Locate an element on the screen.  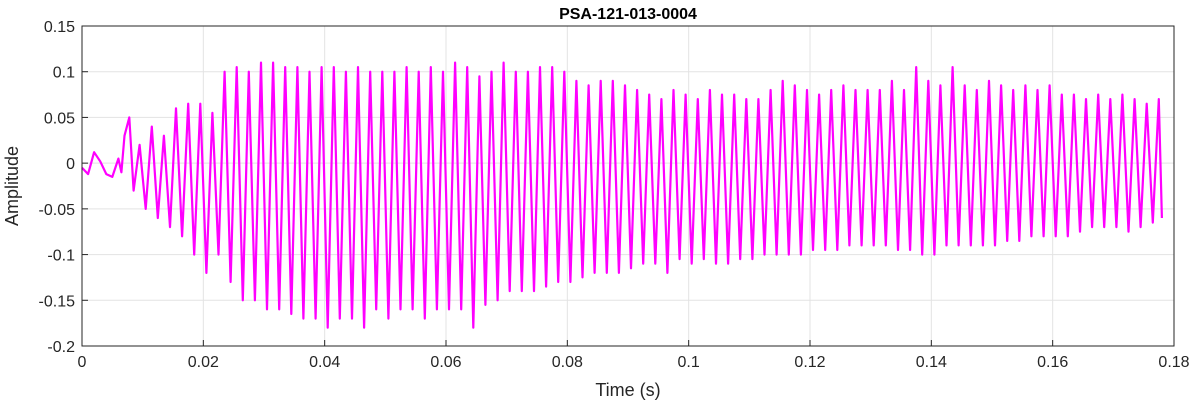
x-axis-label: Time (s) is located at coordinates (627, 390).